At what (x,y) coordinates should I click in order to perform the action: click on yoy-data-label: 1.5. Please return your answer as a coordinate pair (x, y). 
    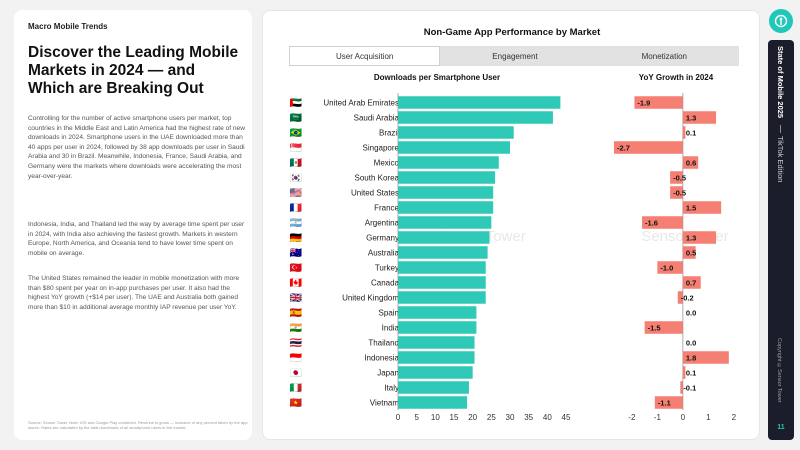
    Looking at the image, I should click on (691, 208).